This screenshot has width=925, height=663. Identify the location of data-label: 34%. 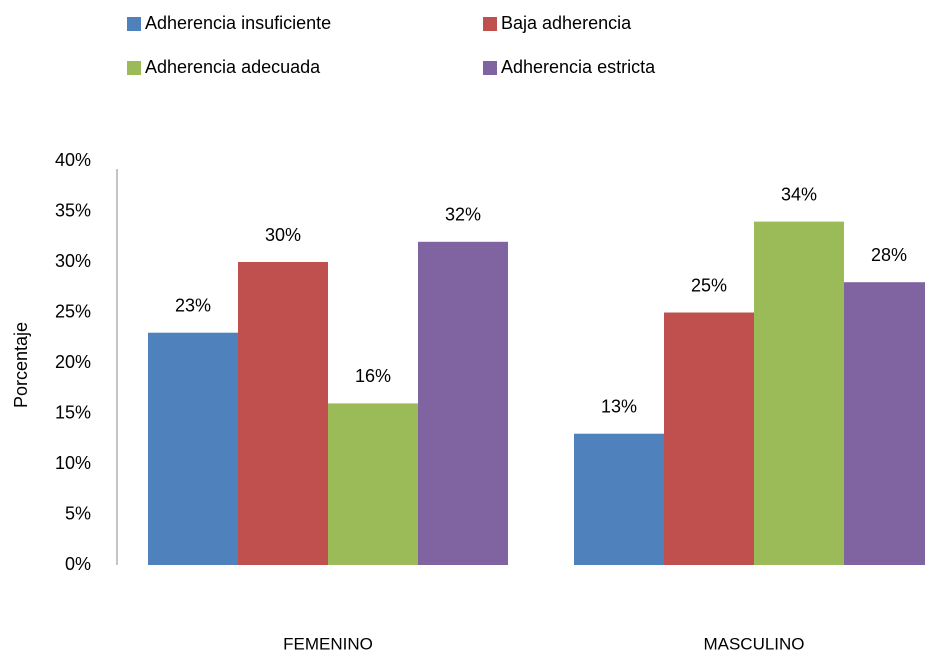
(799, 194).